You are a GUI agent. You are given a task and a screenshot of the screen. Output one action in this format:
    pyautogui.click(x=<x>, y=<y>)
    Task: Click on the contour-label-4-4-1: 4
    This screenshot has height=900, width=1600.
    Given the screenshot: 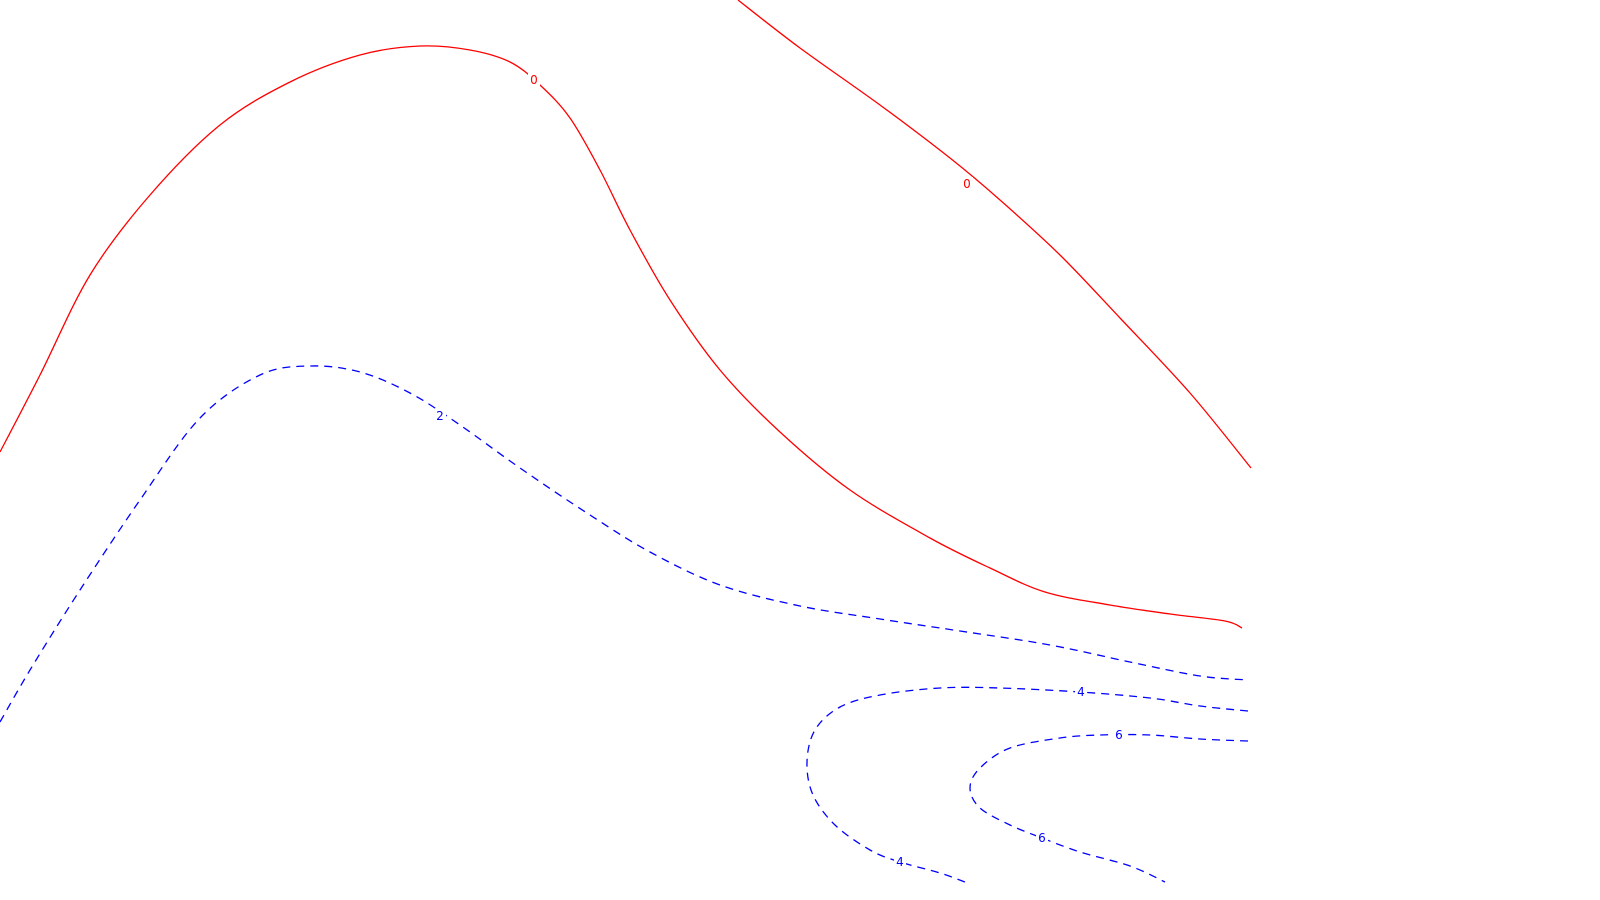 What is the action you would take?
    pyautogui.click(x=1081, y=692)
    